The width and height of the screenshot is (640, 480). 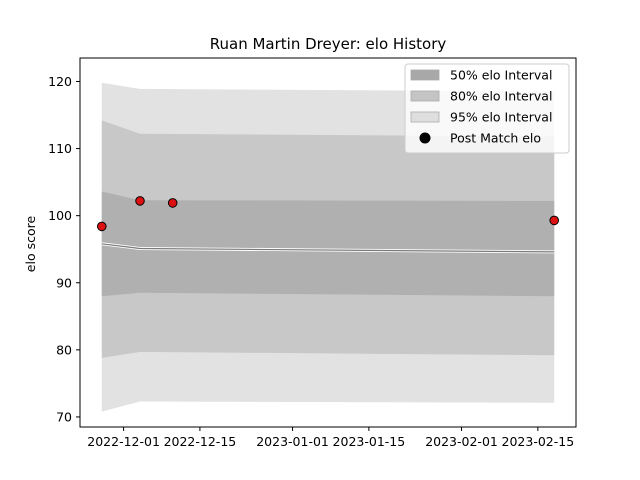 What do you see at coordinates (64, 416) in the screenshot?
I see `y-tick-label: 70` at bounding box center [64, 416].